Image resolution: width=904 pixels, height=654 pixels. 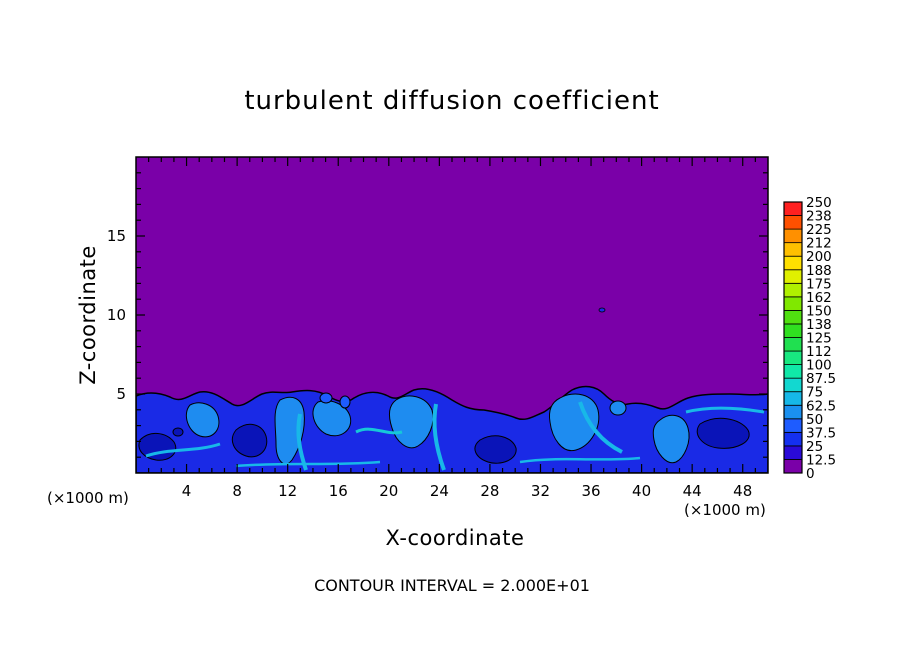 I want to click on y-tick-label: 5, so click(x=121, y=394).